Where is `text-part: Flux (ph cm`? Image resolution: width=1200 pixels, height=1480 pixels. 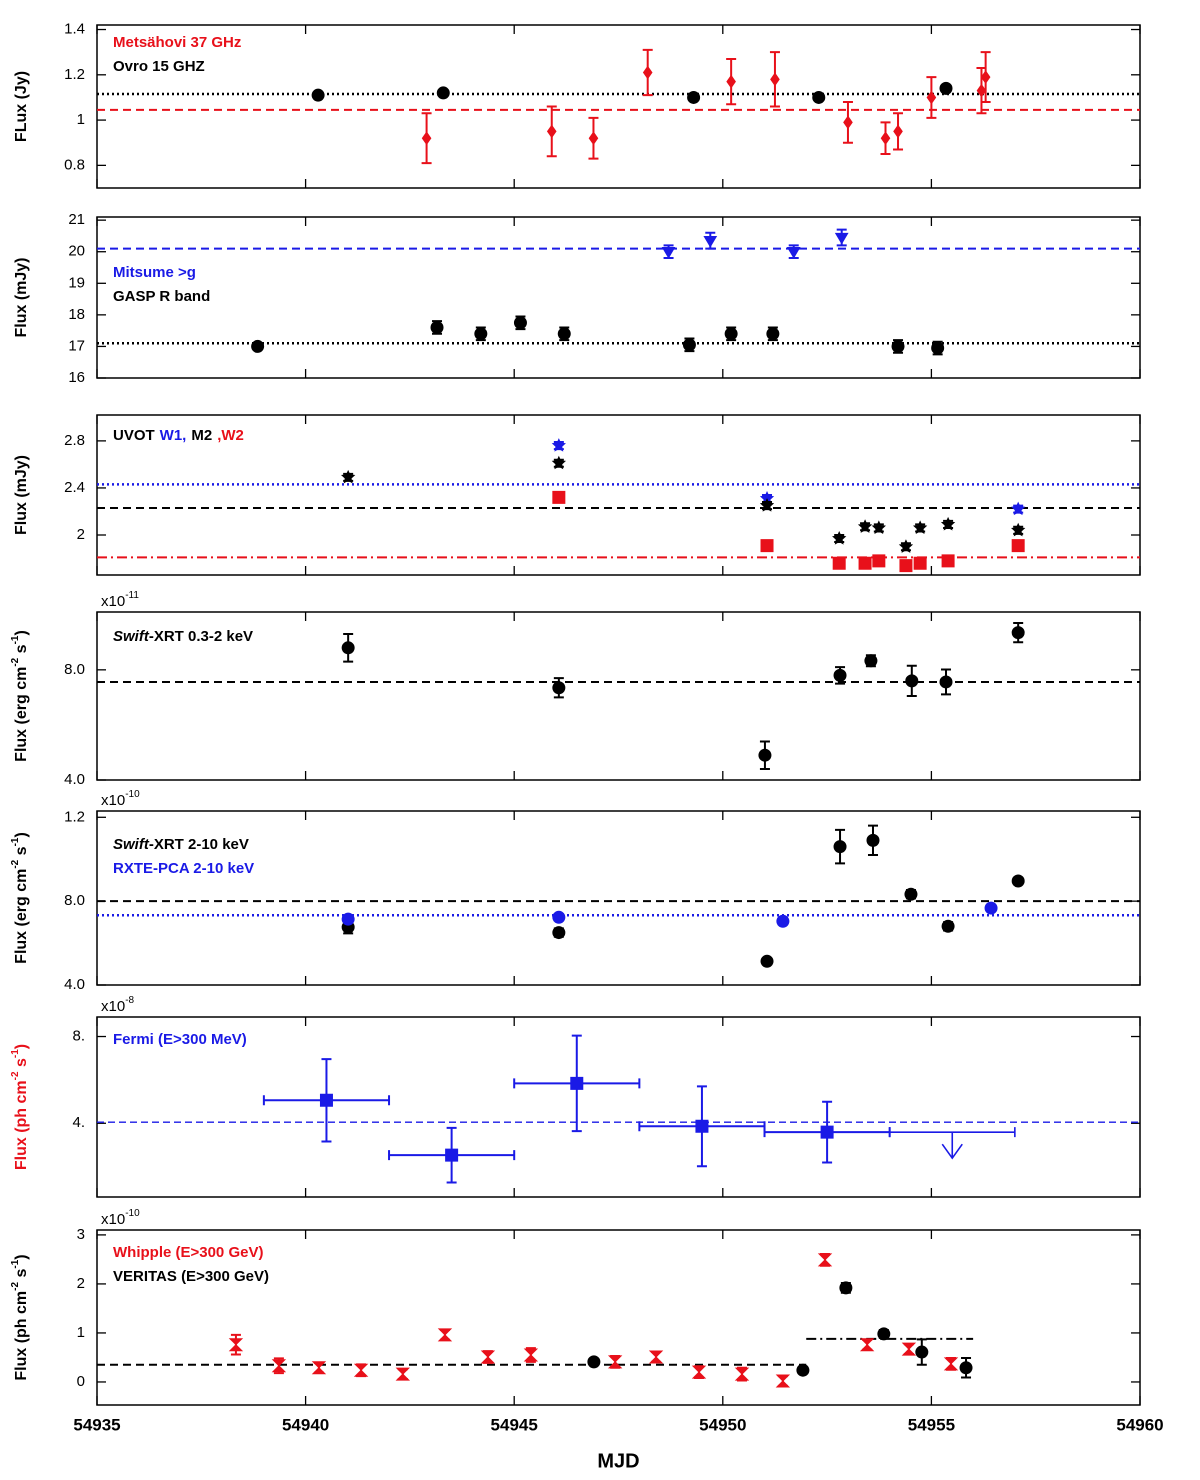
text-part: Flux (ph cm is located at coordinates (21, 1125).